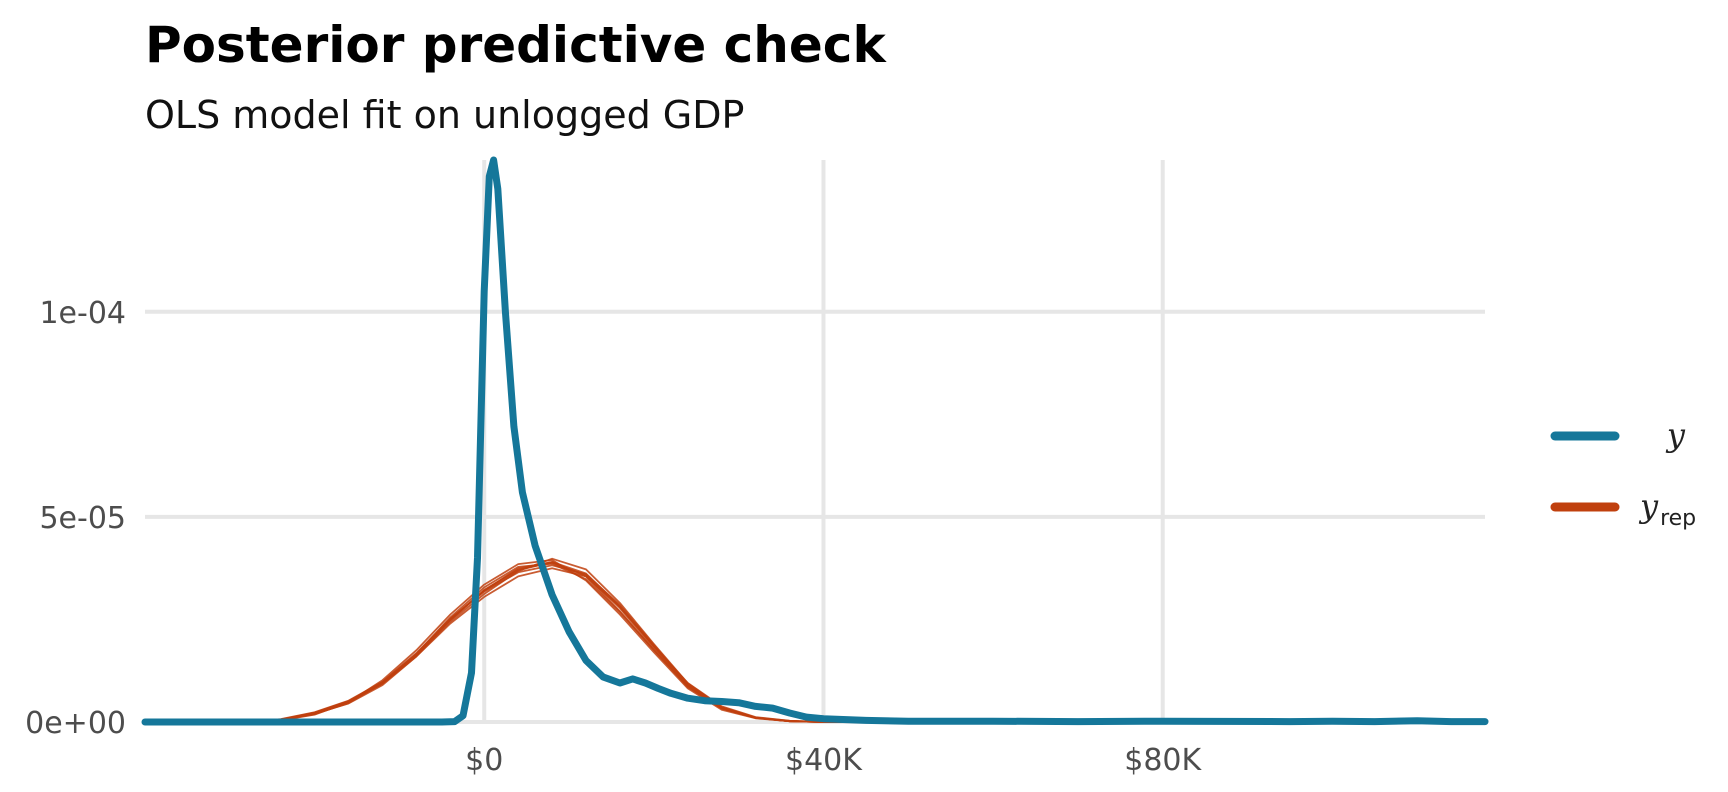 This screenshot has height=792, width=1728. What do you see at coordinates (444, 115) in the screenshot?
I see `chart-subtitle: OLS model fit on unlogged GDP` at bounding box center [444, 115].